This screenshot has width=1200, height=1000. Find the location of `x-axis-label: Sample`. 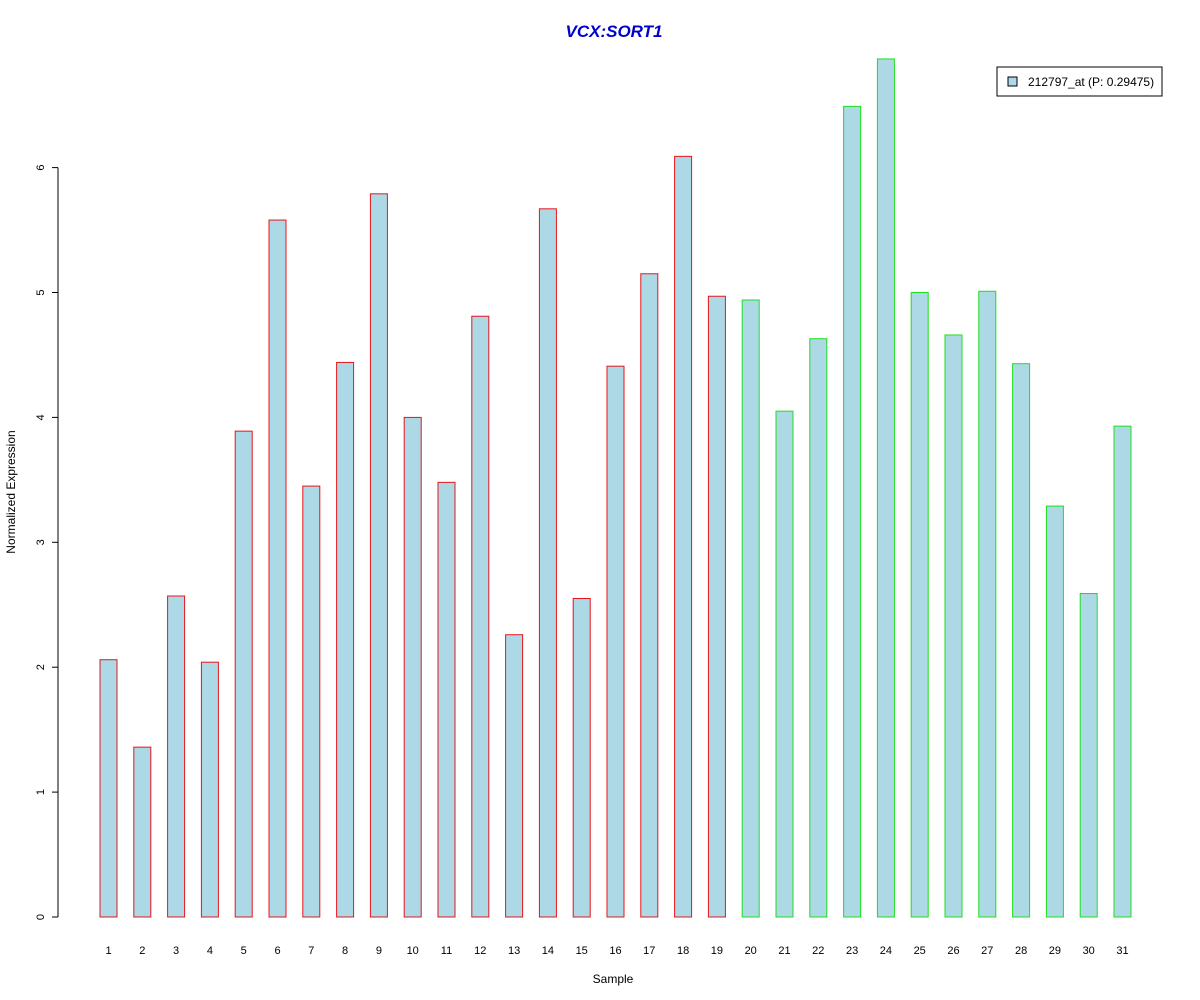

x-axis-label: Sample is located at coordinates (613, 979).